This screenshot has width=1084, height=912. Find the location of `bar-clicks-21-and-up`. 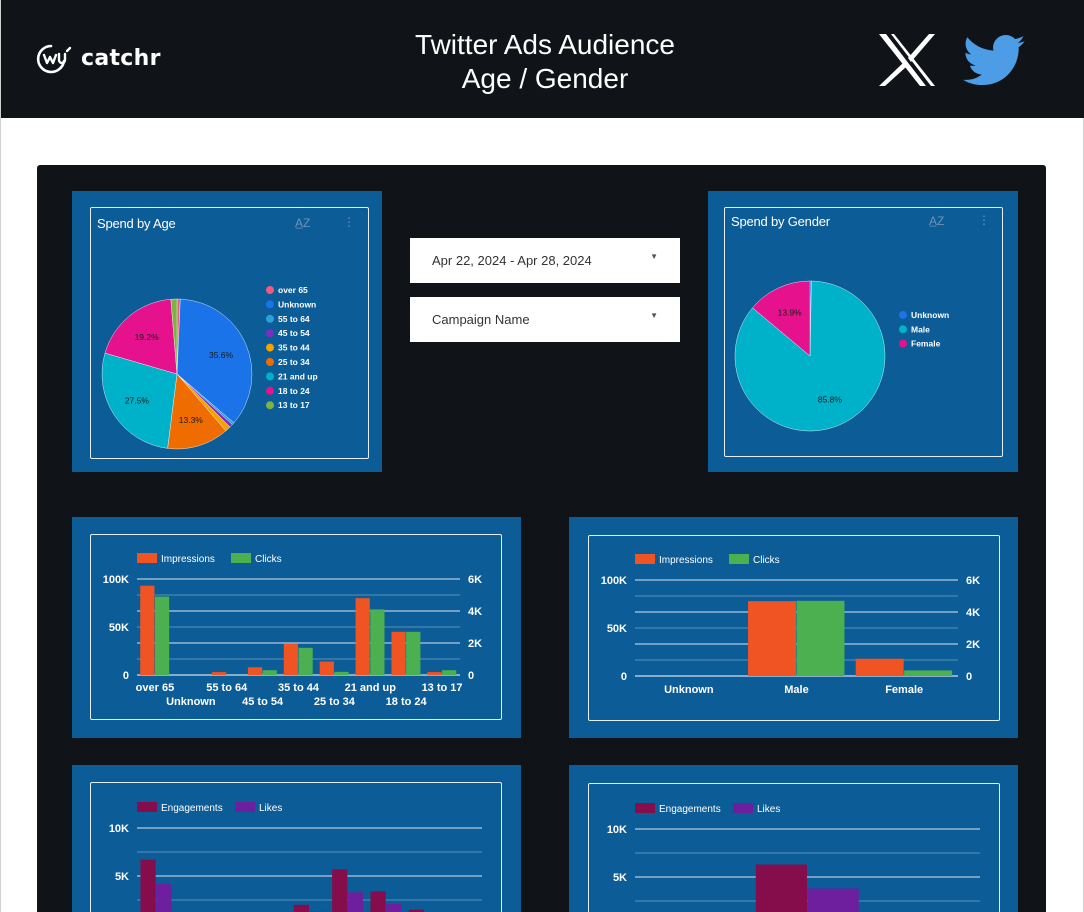

bar-clicks-21-and-up is located at coordinates (377, 642).